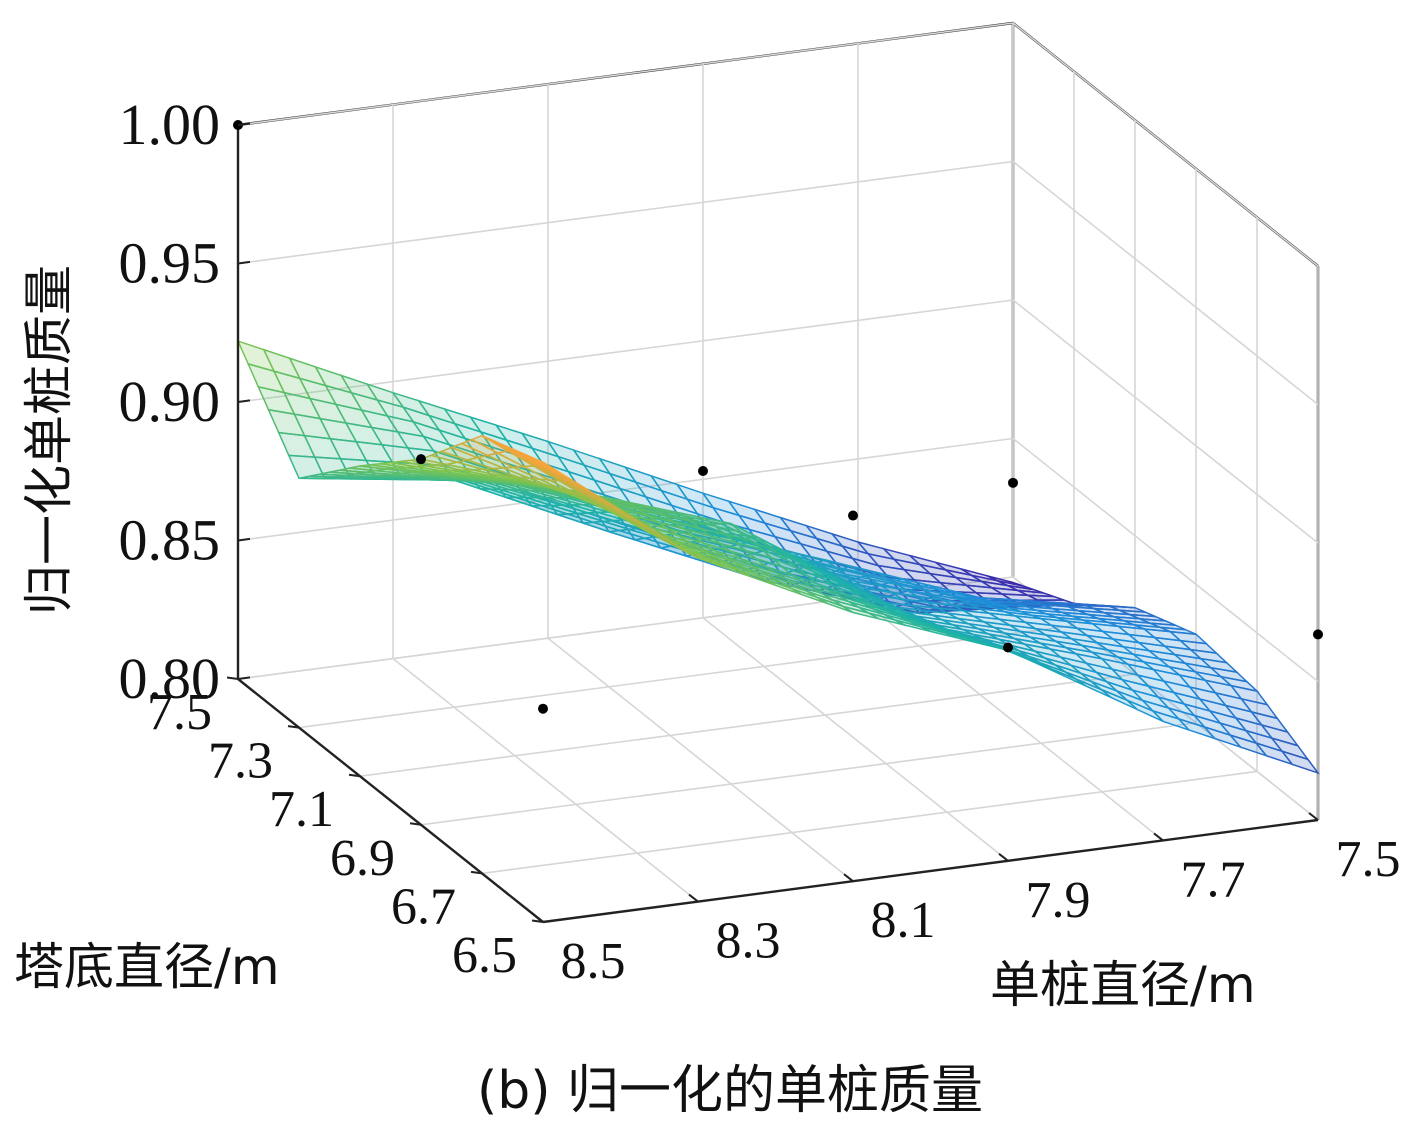 The width and height of the screenshot is (1419, 1130). What do you see at coordinates (301, 809) in the screenshot?
I see `y-tick-label: 7.1` at bounding box center [301, 809].